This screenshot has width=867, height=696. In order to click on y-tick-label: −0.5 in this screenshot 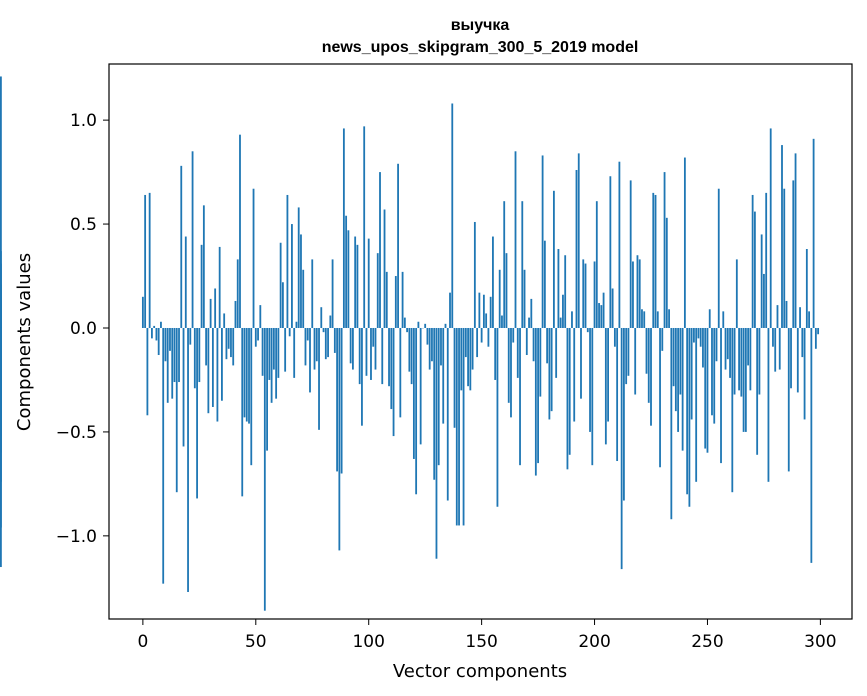, I will do `click(76, 433)`.